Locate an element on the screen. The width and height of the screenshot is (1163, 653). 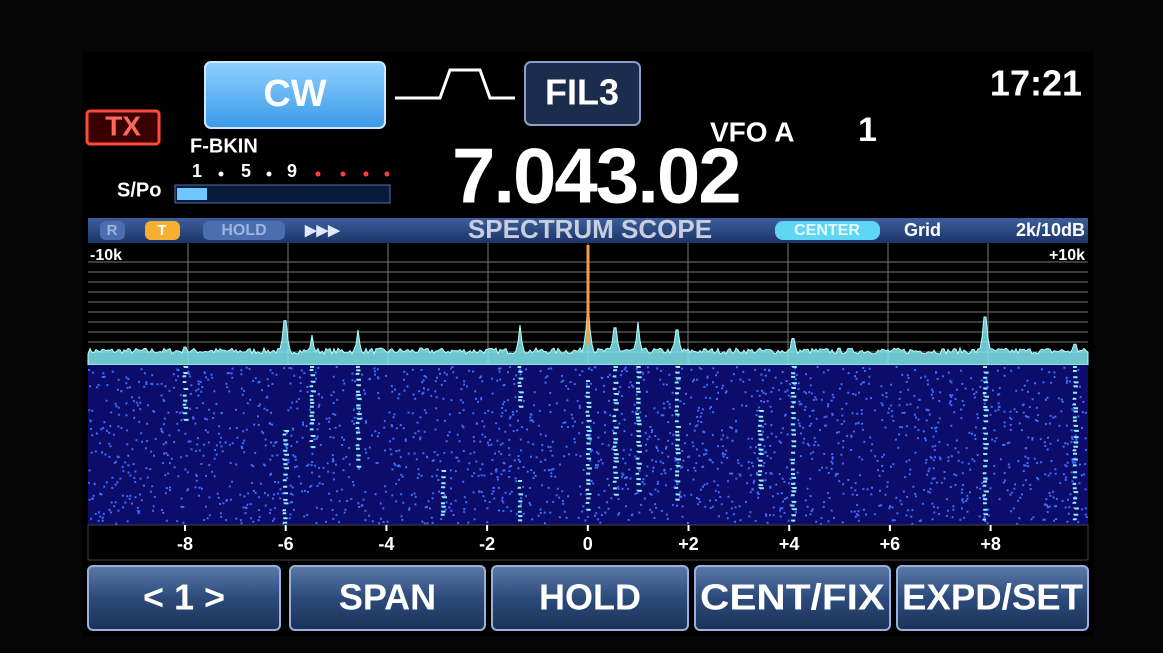
scale-label: -2 is located at coordinates (487, 544).